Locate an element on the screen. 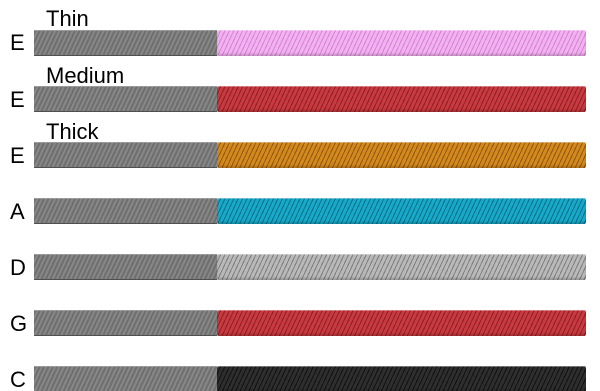 This screenshot has width=600, height=391. string-size-label: Thick is located at coordinates (72, 131).